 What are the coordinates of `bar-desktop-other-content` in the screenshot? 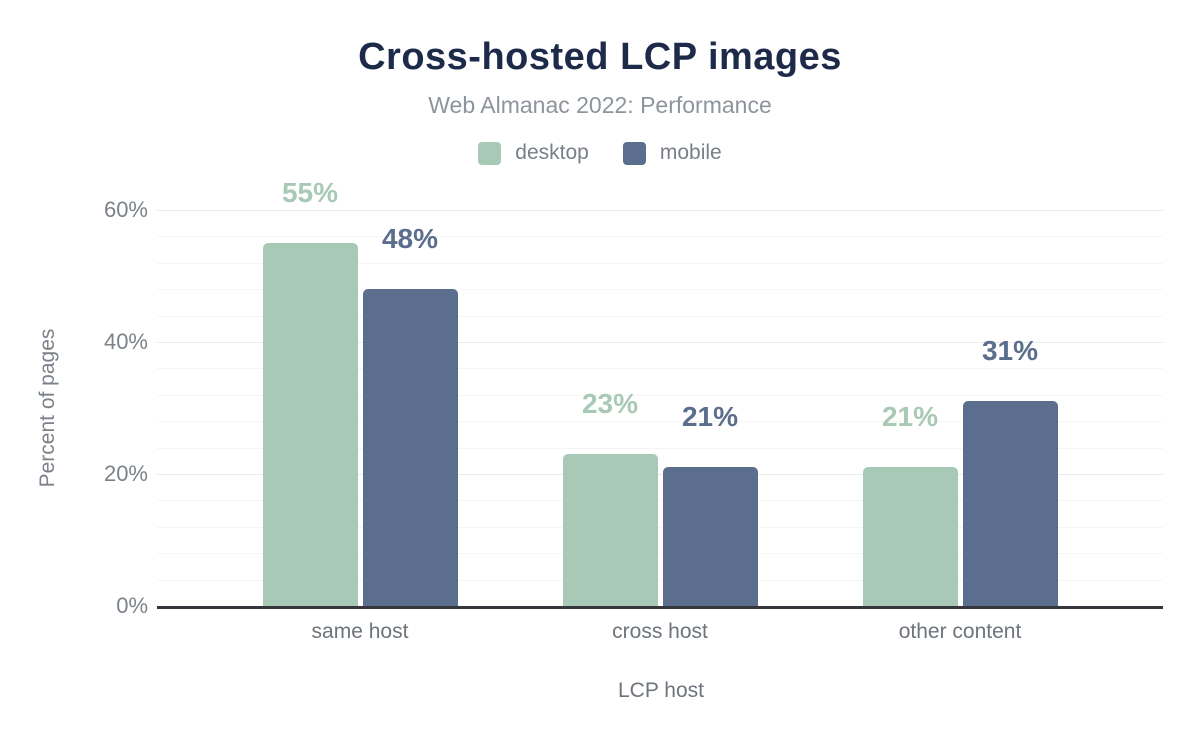 It's located at (910, 536).